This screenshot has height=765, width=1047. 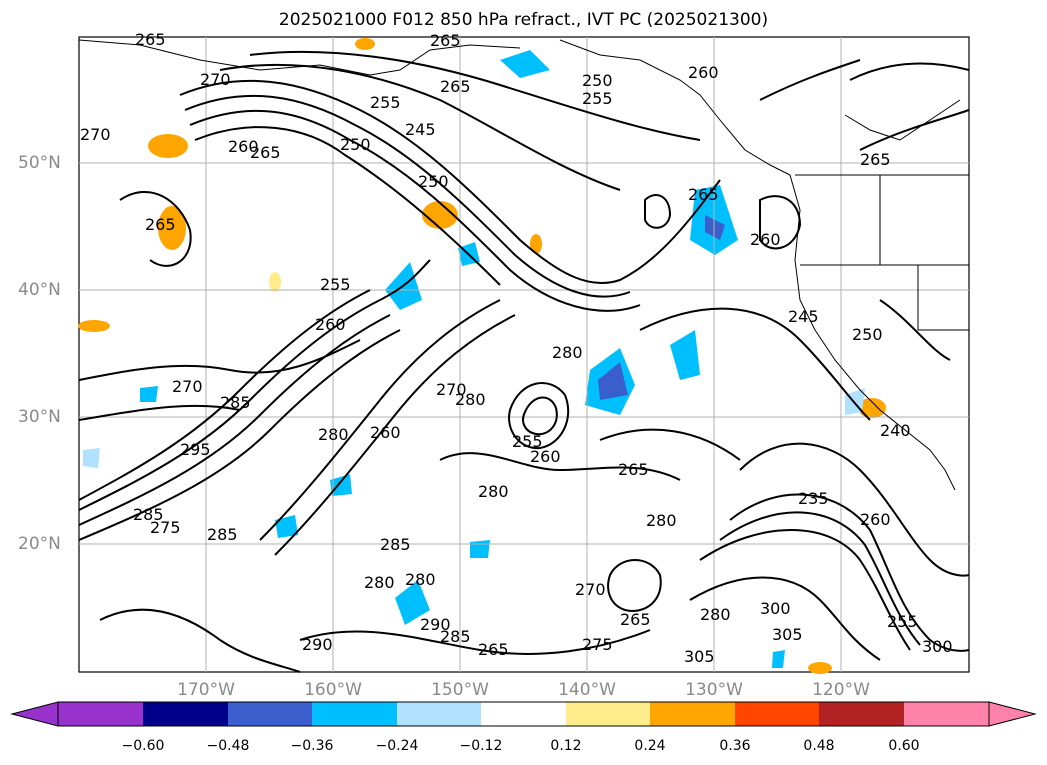 What do you see at coordinates (735, 746) in the screenshot?
I see `colorbar-tick: 0.36` at bounding box center [735, 746].